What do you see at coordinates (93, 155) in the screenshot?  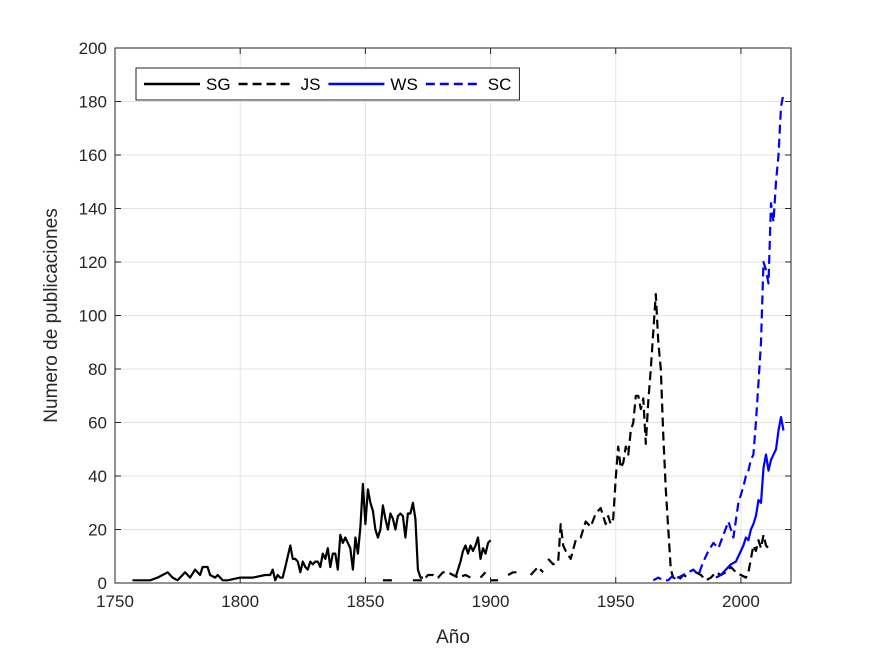 I see `y-tick-label: 160` at bounding box center [93, 155].